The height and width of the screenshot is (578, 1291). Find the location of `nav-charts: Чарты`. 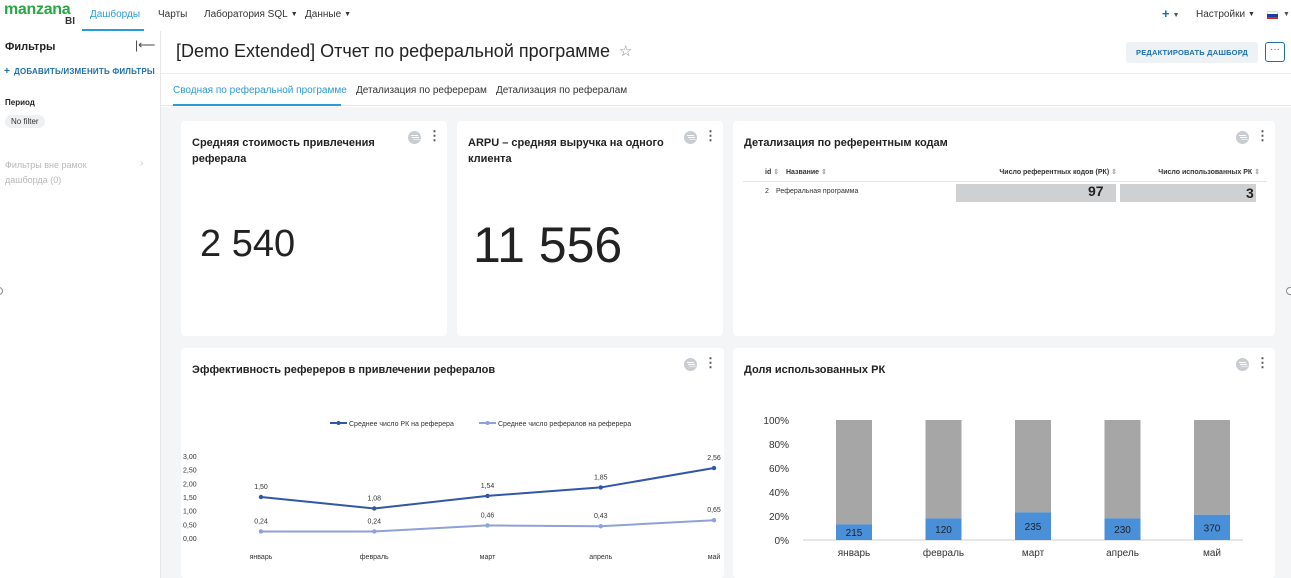

nav-charts: Чарты is located at coordinates (173, 14).